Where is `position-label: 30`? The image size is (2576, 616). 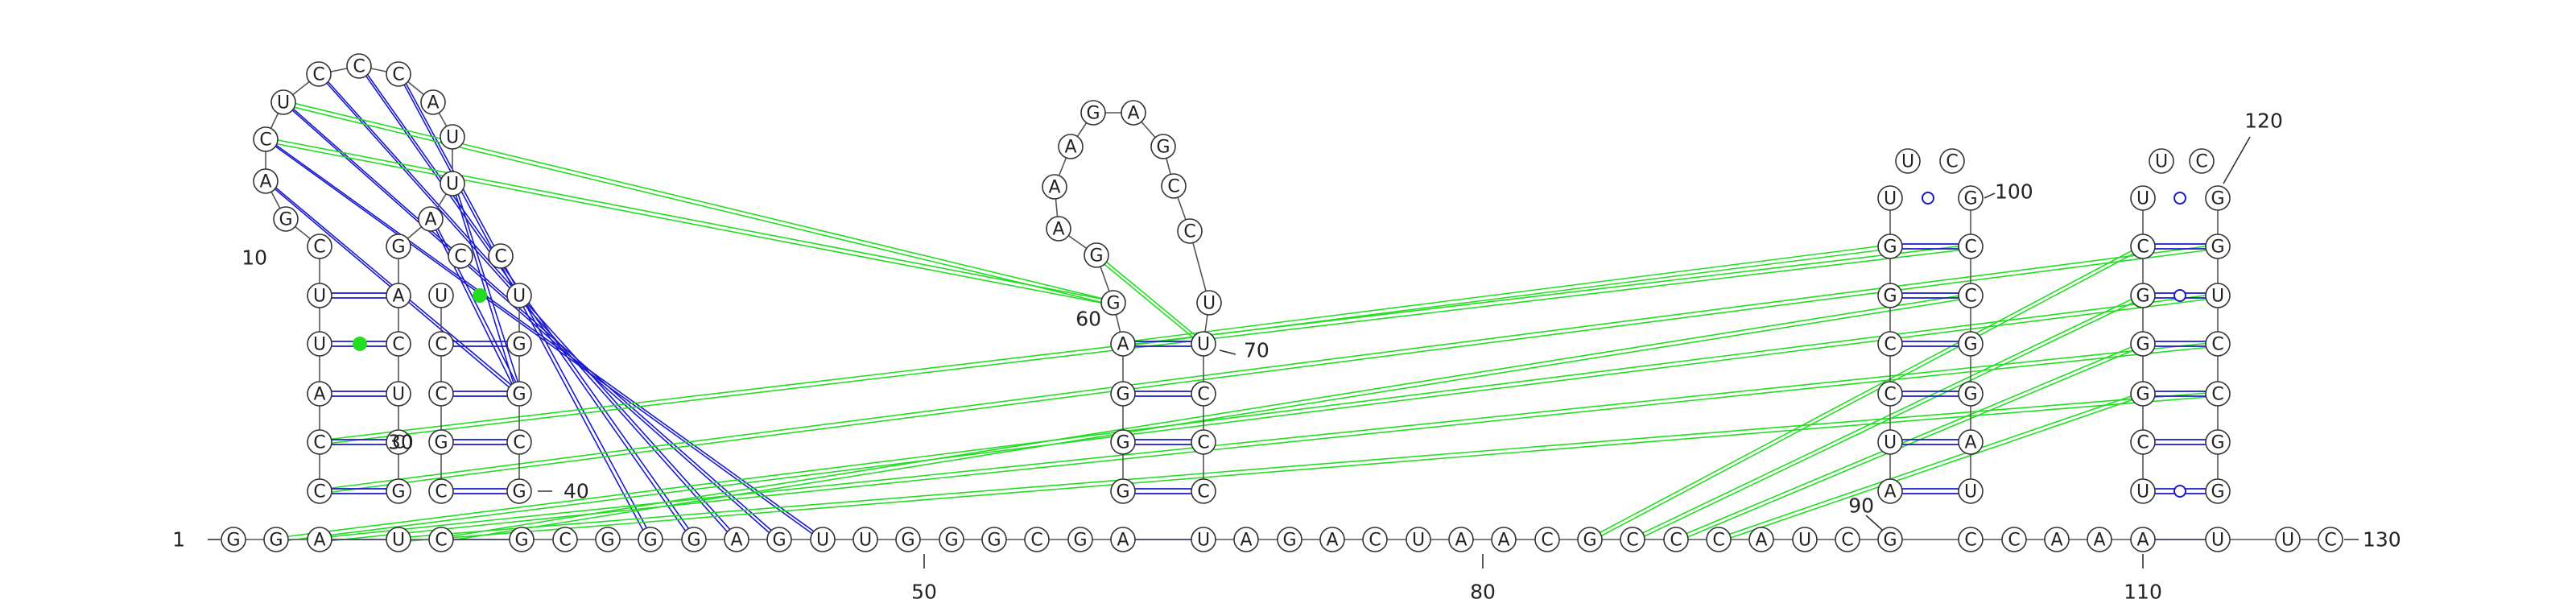 position-label: 30 is located at coordinates (401, 442).